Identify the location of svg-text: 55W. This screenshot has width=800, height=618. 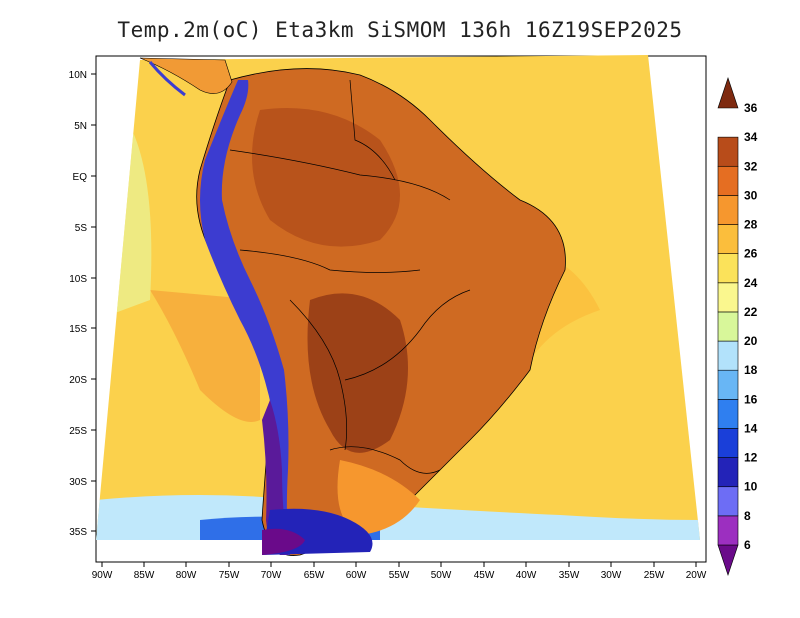
(399, 575).